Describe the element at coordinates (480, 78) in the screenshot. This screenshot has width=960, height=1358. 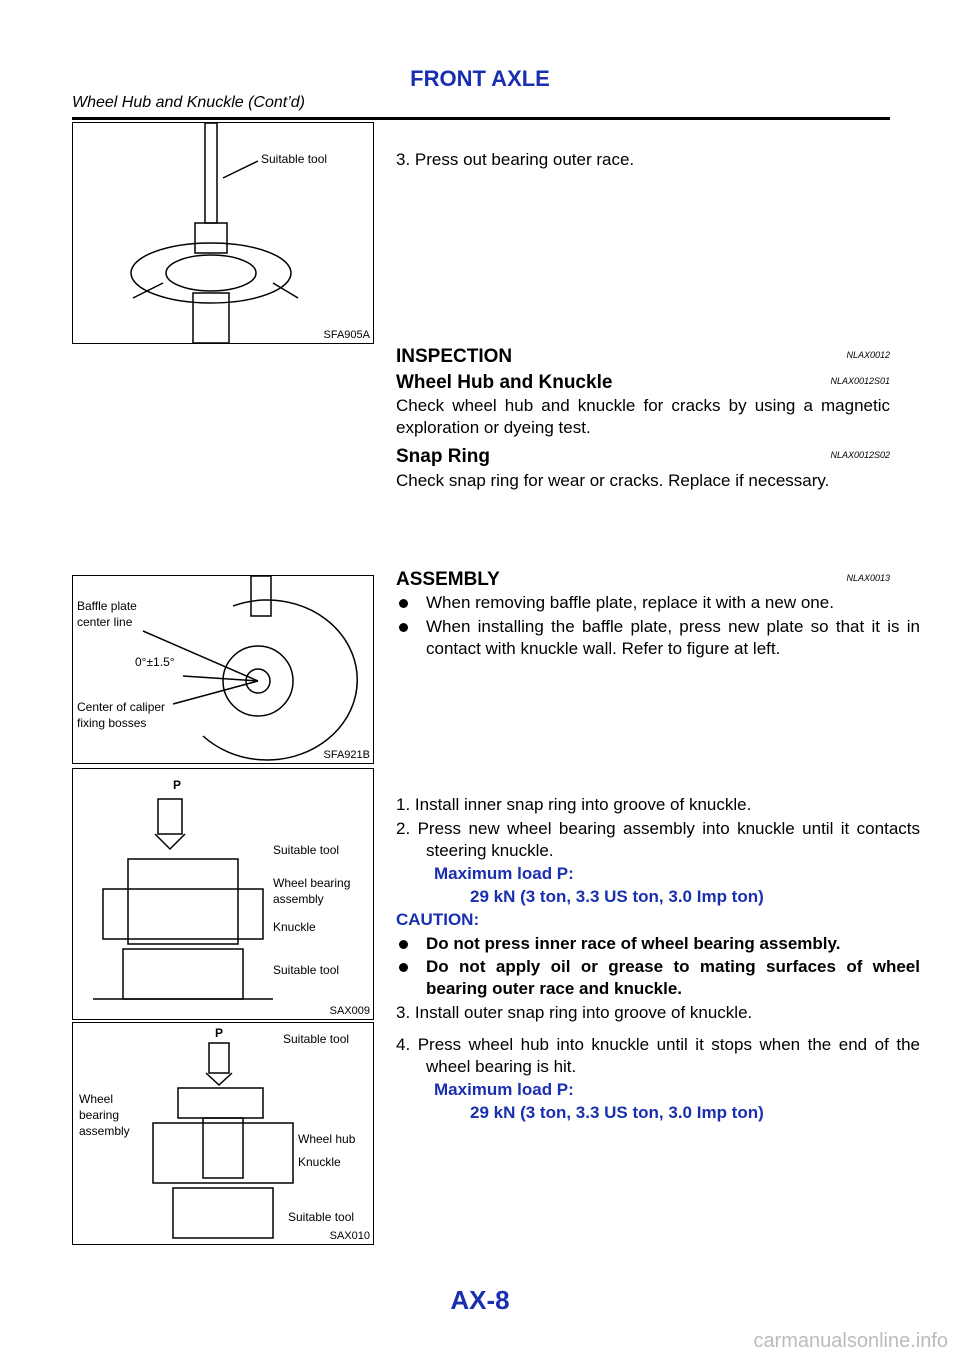
I see `title: FRONT AXLE` at that location.